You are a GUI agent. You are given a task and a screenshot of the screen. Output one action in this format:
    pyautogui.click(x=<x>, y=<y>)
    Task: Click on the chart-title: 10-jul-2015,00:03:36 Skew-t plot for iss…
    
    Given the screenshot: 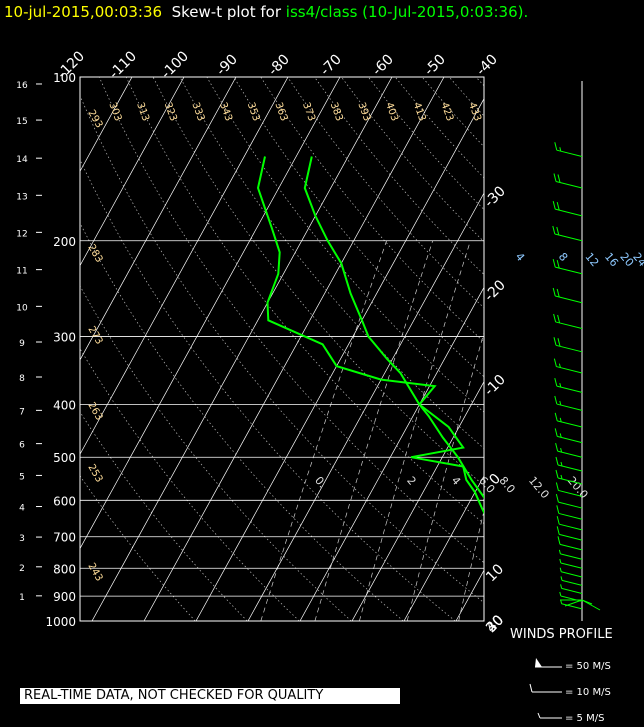 What is the action you would take?
    pyautogui.click(x=266, y=12)
    